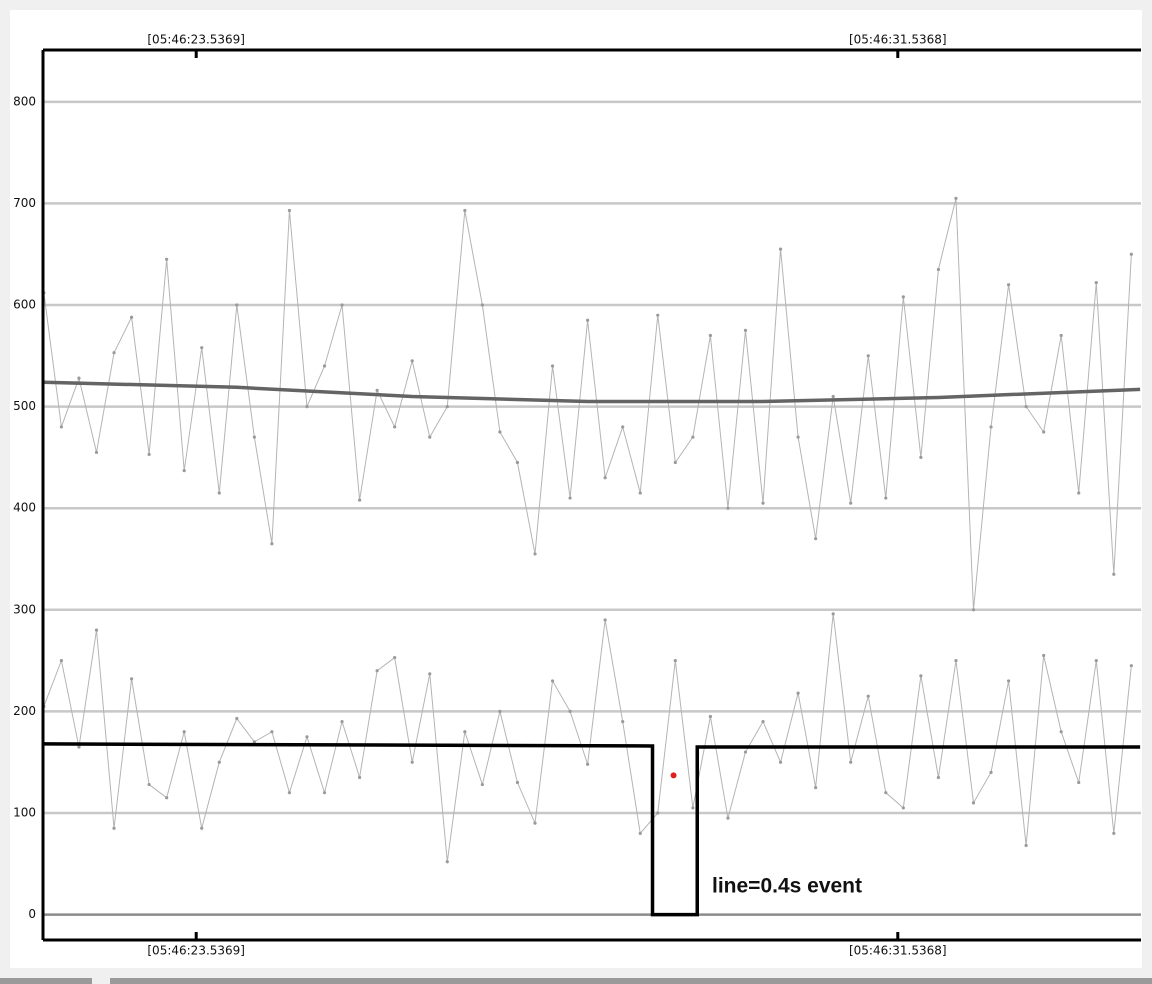  I want to click on y-tick-label: 0, so click(32, 914).